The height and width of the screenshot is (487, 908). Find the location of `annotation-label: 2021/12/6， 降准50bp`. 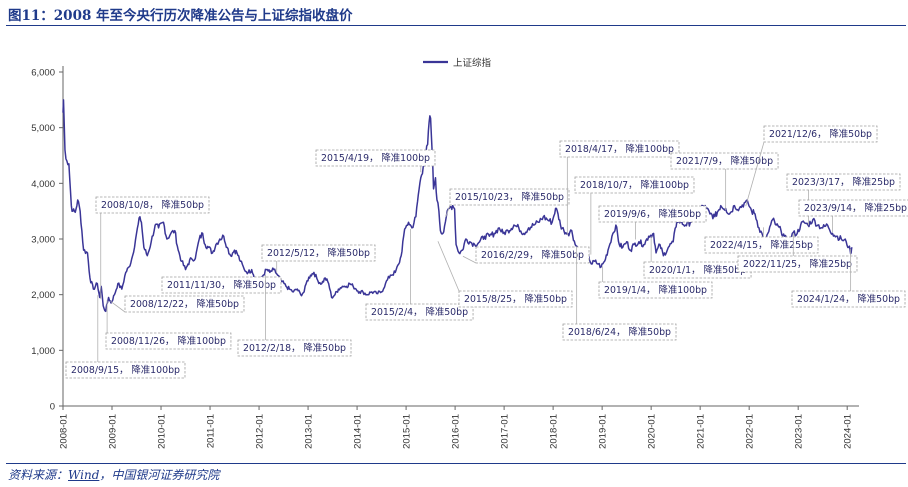

annotation-label: 2021/12/6， 降准50bp is located at coordinates (820, 134).